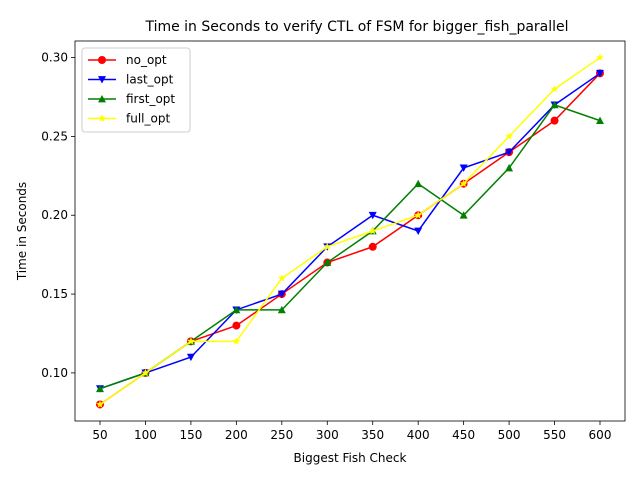 The width and height of the screenshot is (640, 480). What do you see at coordinates (54, 373) in the screenshot?
I see `y-tick-label: 0.10` at bounding box center [54, 373].